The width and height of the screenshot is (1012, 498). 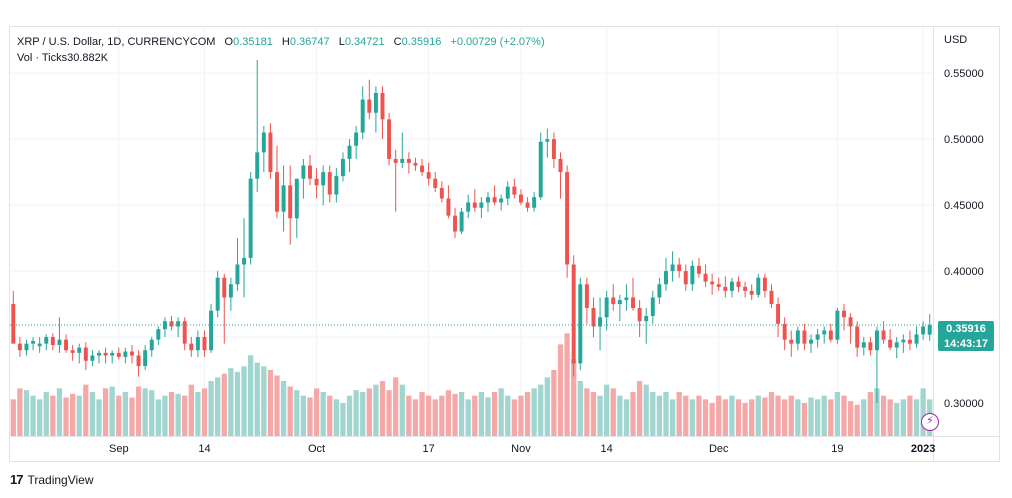 What do you see at coordinates (253, 42) in the screenshot?
I see `open-value: 0.35181` at bounding box center [253, 42].